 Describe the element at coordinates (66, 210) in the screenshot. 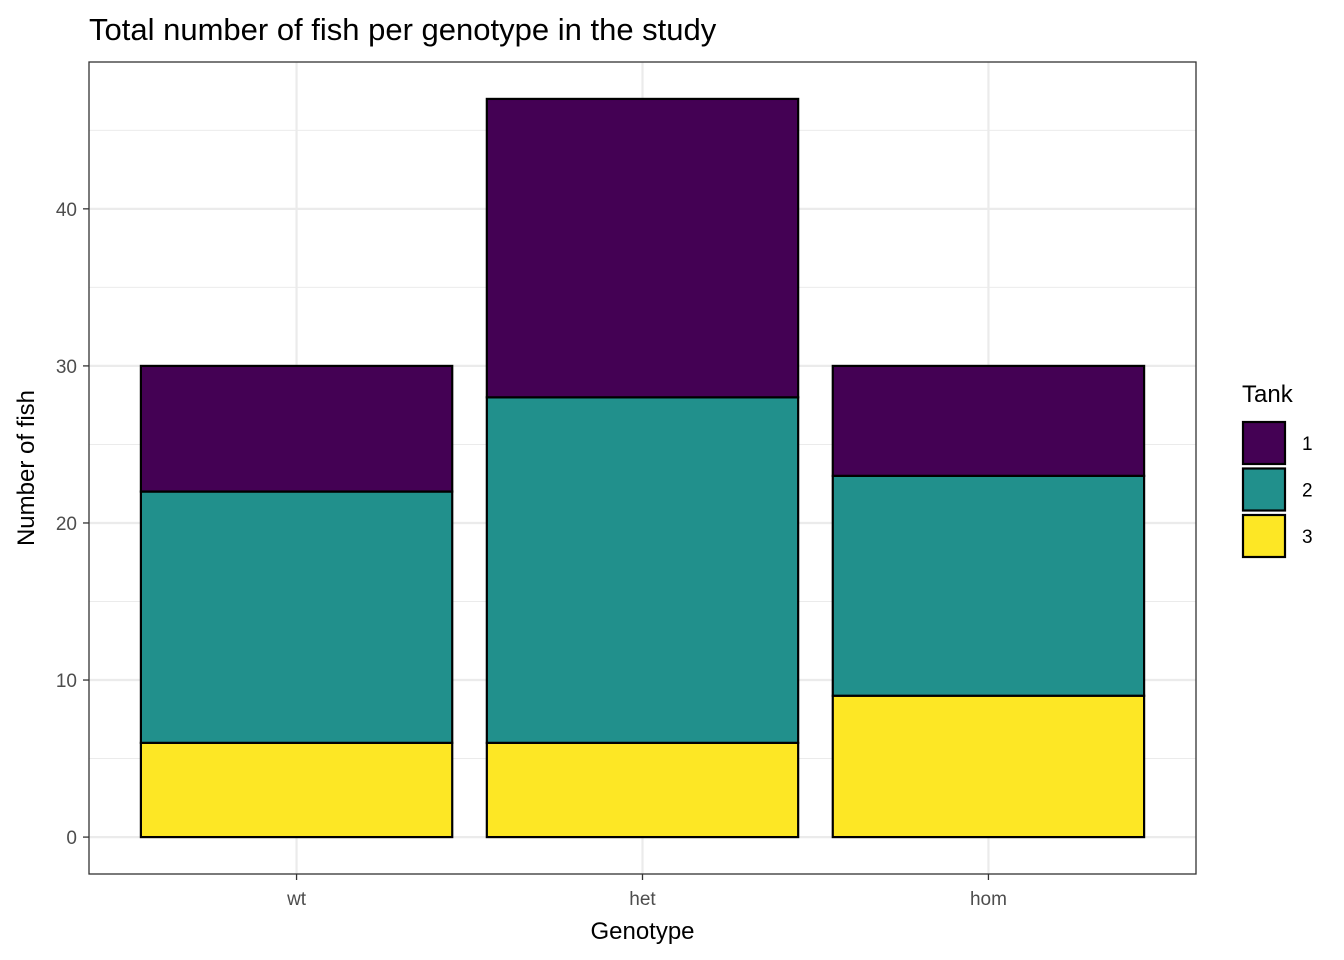

I see `y-tick-label: 40` at that location.